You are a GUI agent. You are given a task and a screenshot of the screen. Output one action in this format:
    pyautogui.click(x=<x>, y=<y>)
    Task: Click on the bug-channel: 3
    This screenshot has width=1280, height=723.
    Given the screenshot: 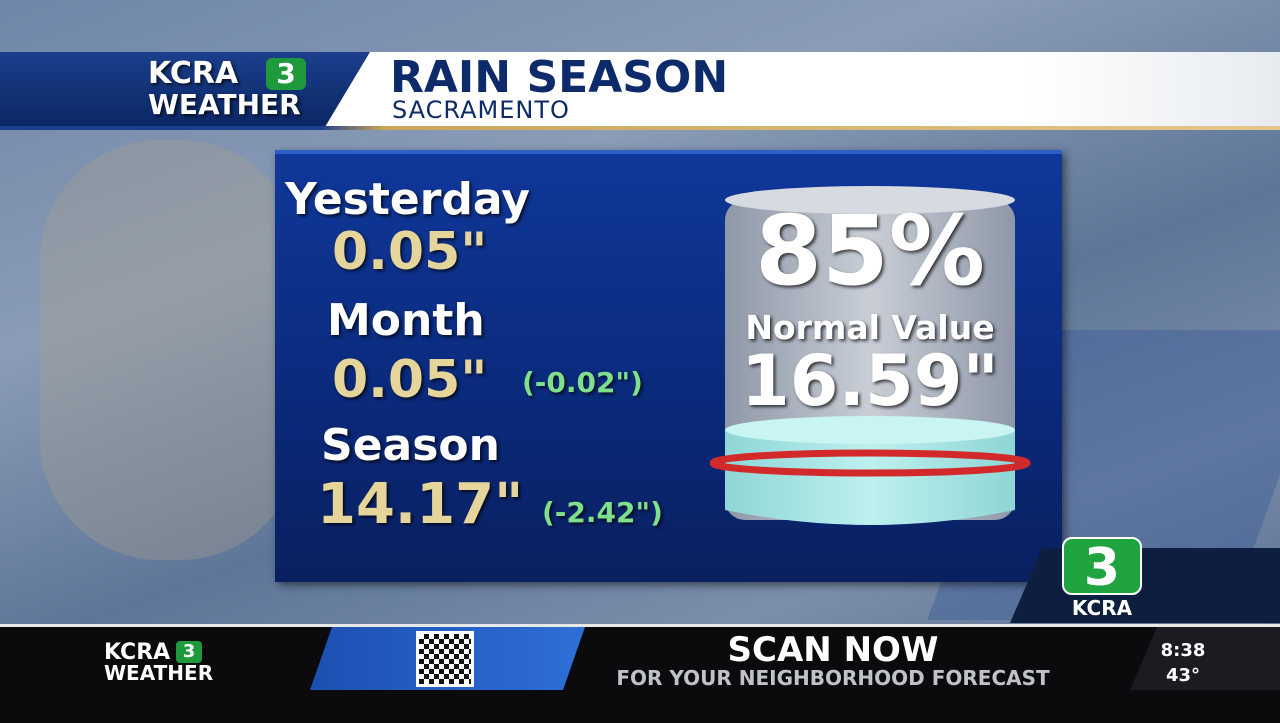 What is the action you would take?
    pyautogui.click(x=1102, y=567)
    